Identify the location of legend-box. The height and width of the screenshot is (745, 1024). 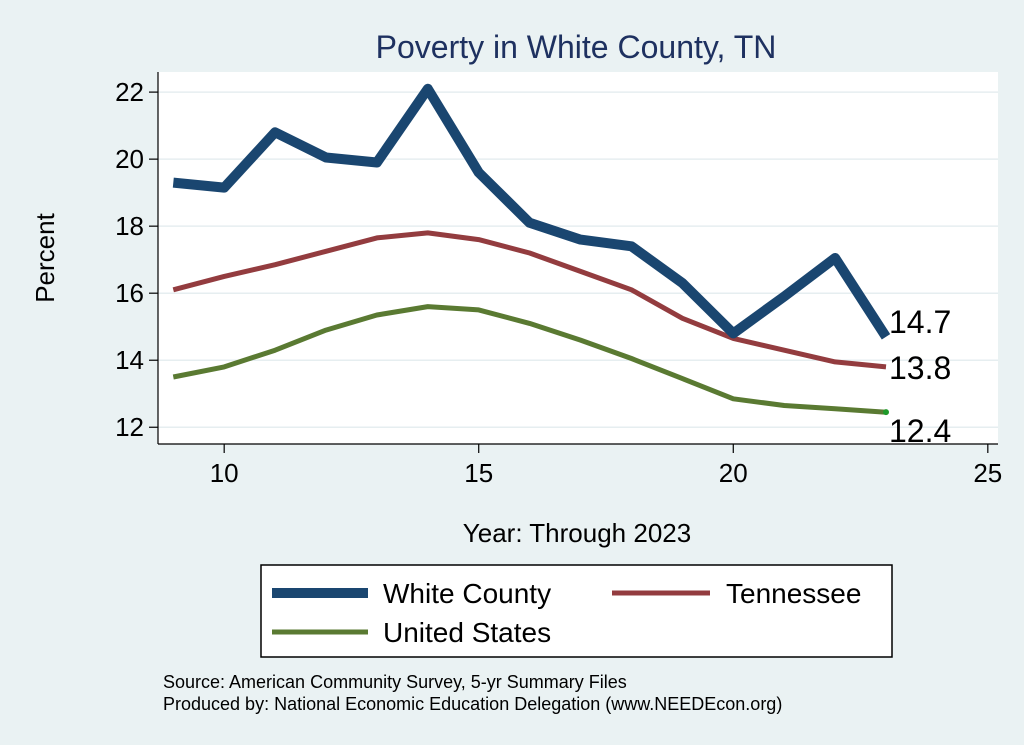
(576, 611).